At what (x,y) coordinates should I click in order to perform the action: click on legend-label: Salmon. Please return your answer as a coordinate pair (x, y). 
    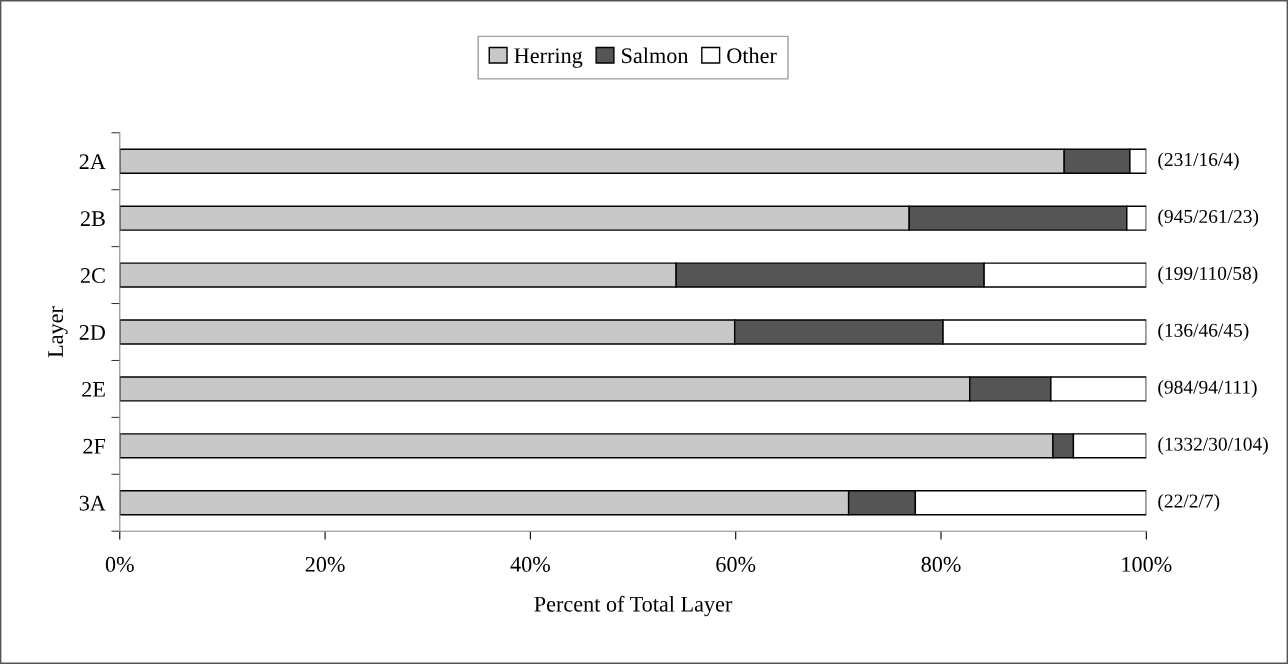
    Looking at the image, I should click on (655, 55).